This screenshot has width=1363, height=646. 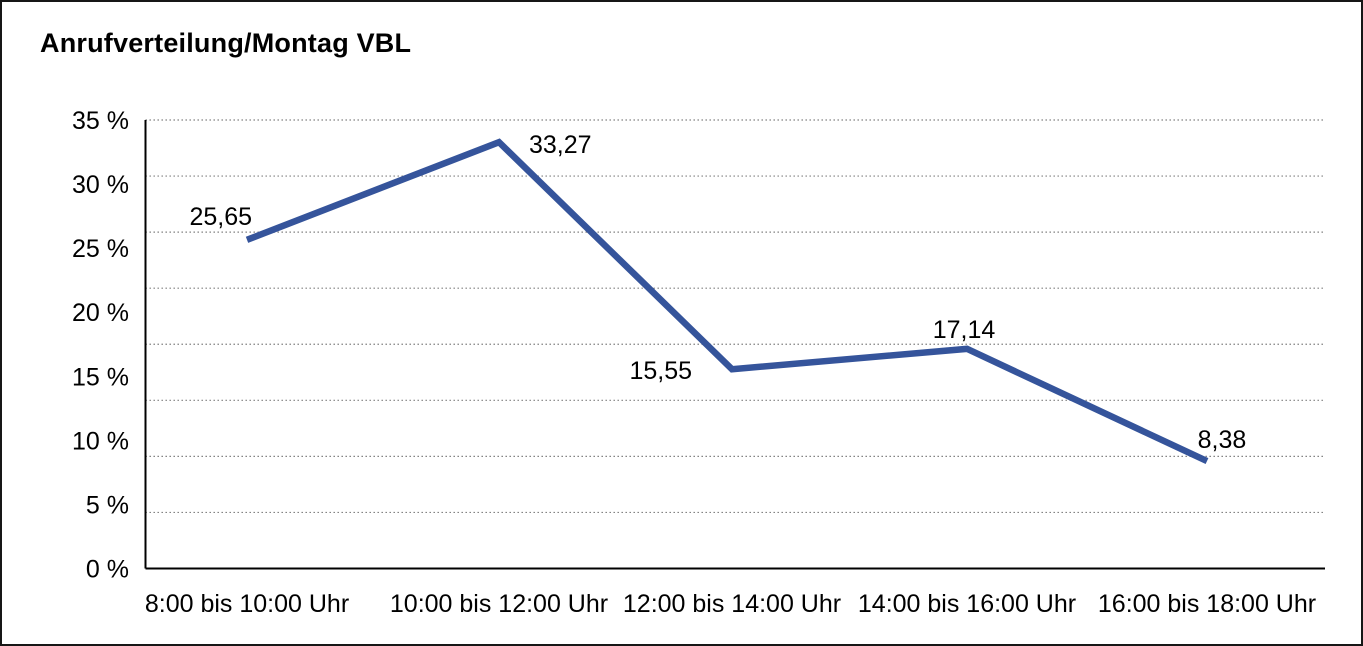 I want to click on y-axis-tick-label: 20 %, so click(x=100, y=313).